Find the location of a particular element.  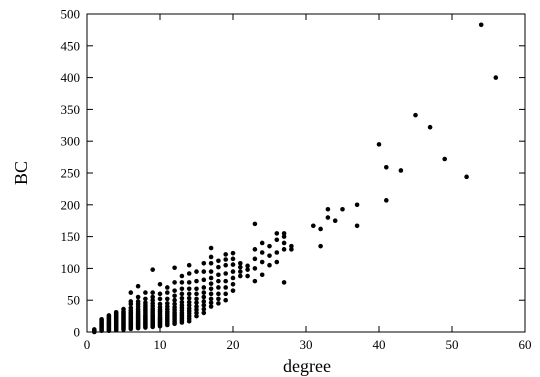

x-tick-label: 20 is located at coordinates (233, 344).